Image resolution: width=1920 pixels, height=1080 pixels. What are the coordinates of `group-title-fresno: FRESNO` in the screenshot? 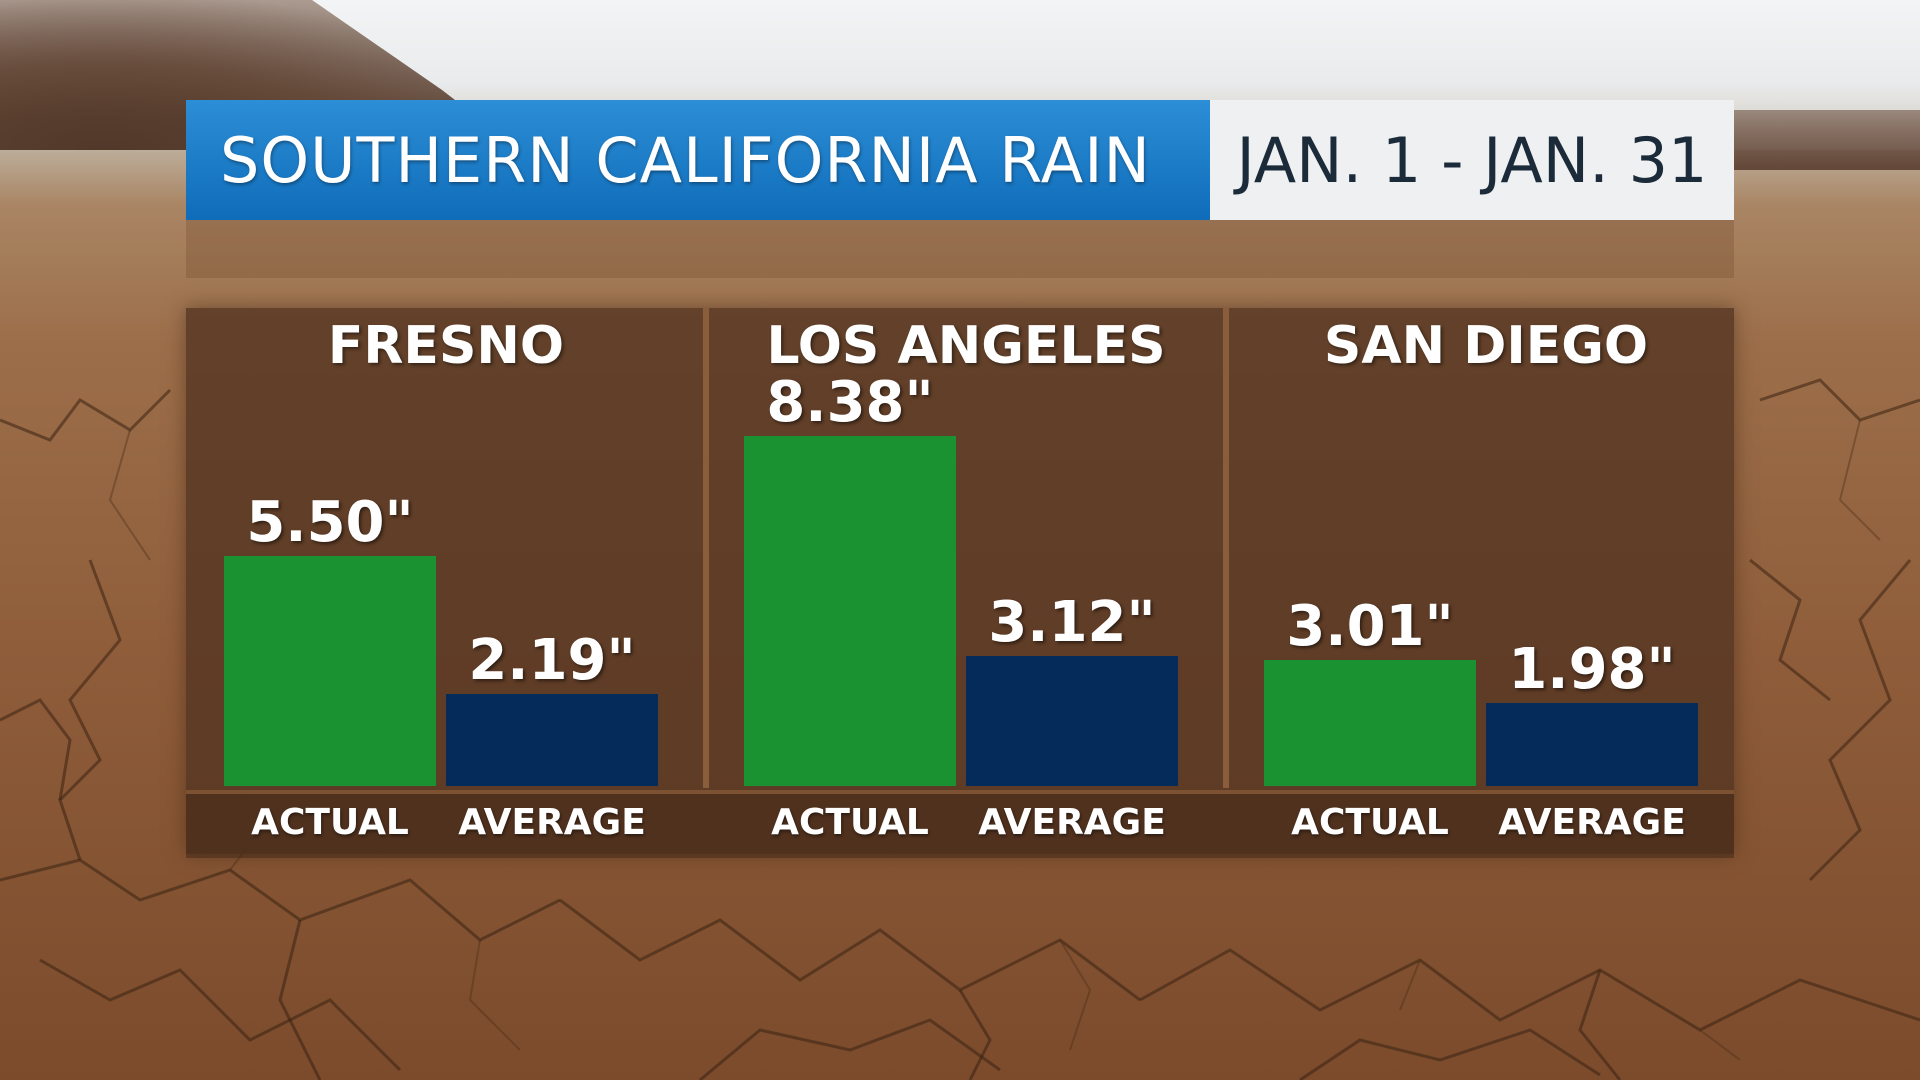 It's located at (446, 346).